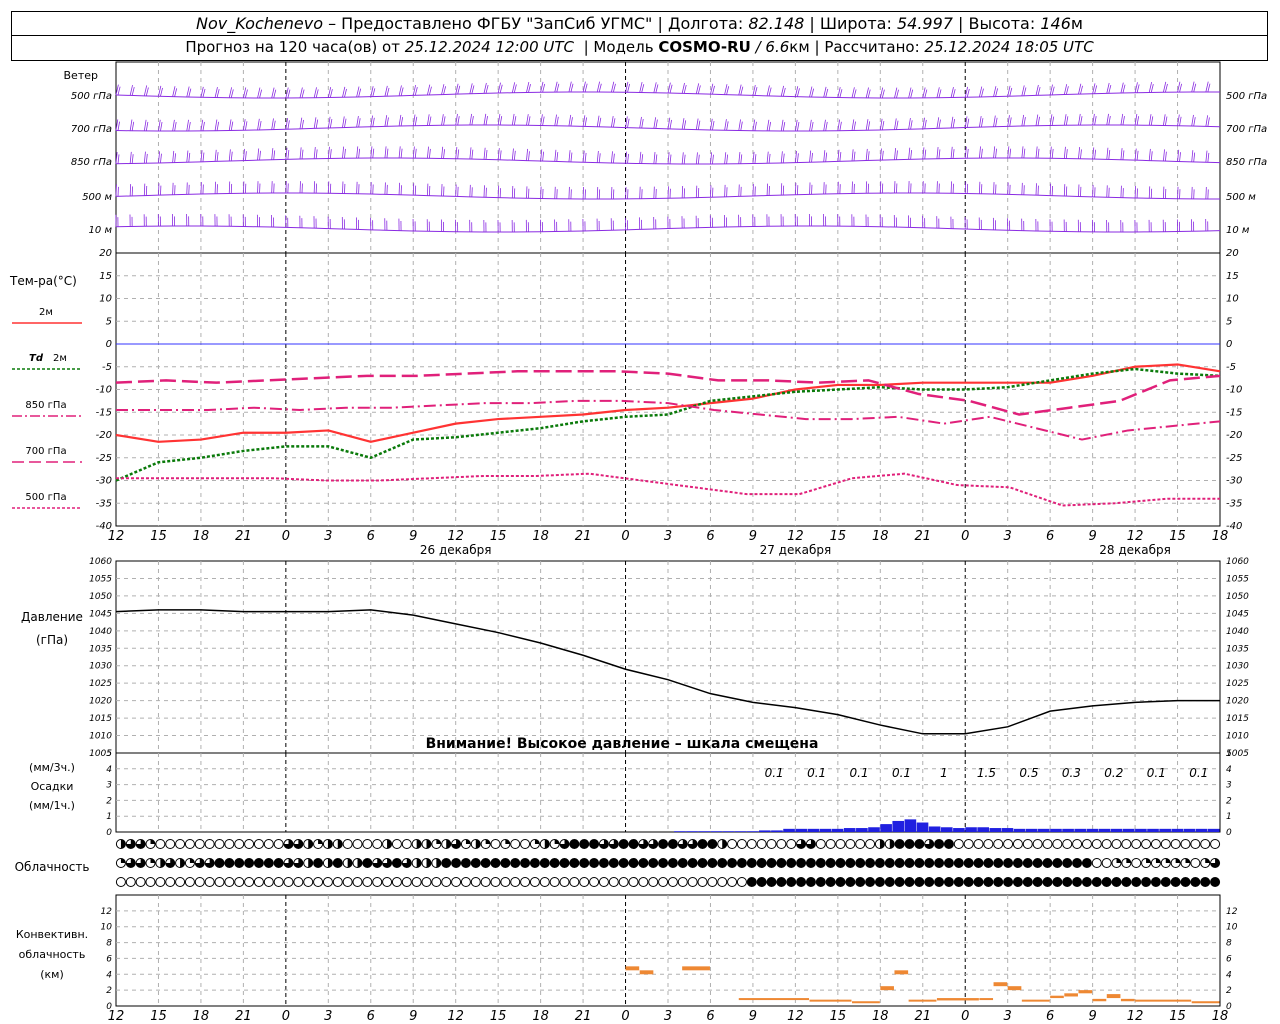 The image size is (1280, 1024). What do you see at coordinates (91, 162) in the screenshot?
I see `wind-level-label-left: 850 гПа` at bounding box center [91, 162].